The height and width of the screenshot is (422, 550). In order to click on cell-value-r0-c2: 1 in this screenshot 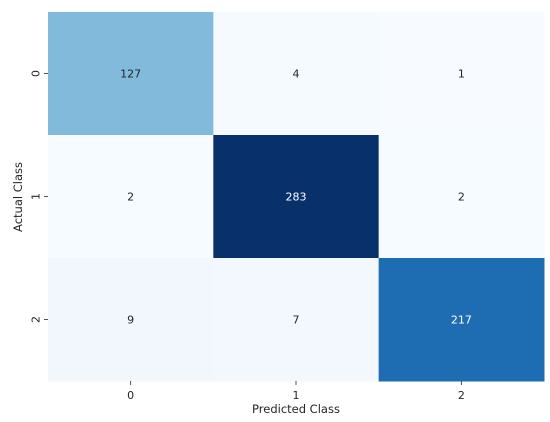, I will do `click(461, 74)`.